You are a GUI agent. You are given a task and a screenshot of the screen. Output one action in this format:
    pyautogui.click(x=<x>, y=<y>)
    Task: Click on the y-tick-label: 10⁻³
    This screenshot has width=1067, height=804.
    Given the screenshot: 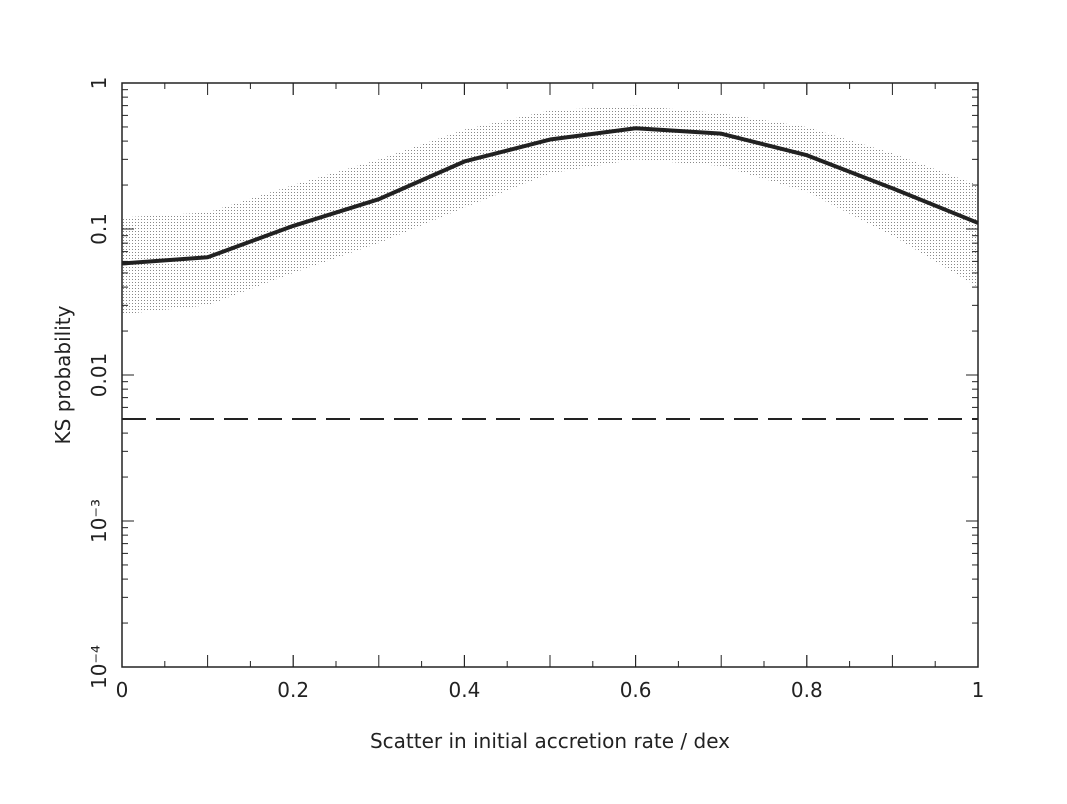 What is the action you would take?
    pyautogui.click(x=99, y=521)
    